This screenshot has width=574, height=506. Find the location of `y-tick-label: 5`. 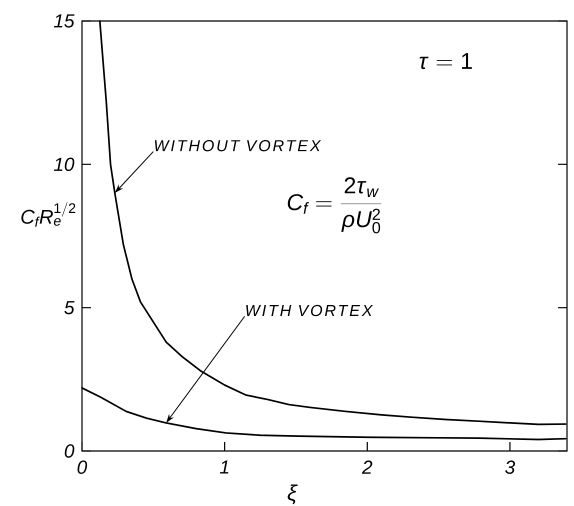

y-tick-label: 5 is located at coordinates (69, 307).